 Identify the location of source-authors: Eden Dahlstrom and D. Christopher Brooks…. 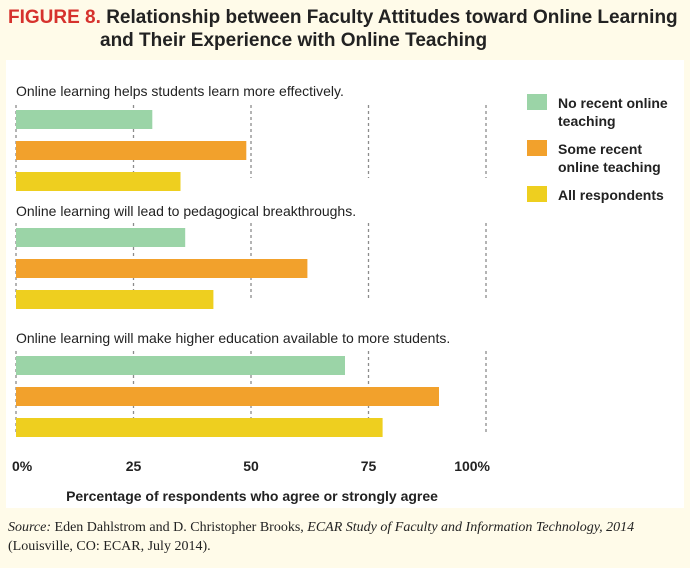
(179, 527).